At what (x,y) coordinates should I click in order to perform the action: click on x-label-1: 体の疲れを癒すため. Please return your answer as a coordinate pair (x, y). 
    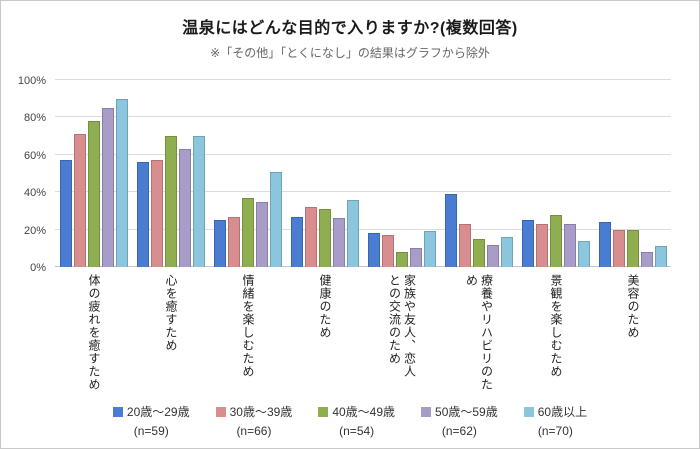
    Looking at the image, I should click on (94, 332).